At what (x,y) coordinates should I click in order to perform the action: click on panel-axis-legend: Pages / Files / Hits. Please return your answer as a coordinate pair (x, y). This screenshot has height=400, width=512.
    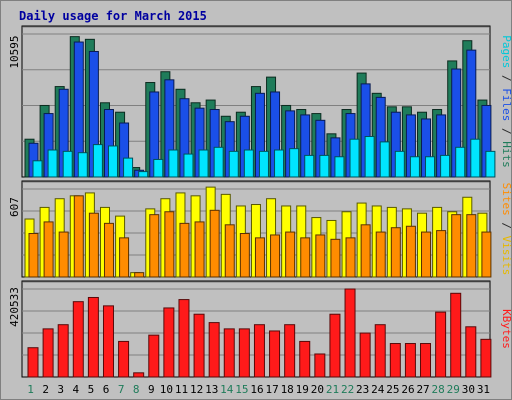
    Looking at the image, I should click on (506, 101).